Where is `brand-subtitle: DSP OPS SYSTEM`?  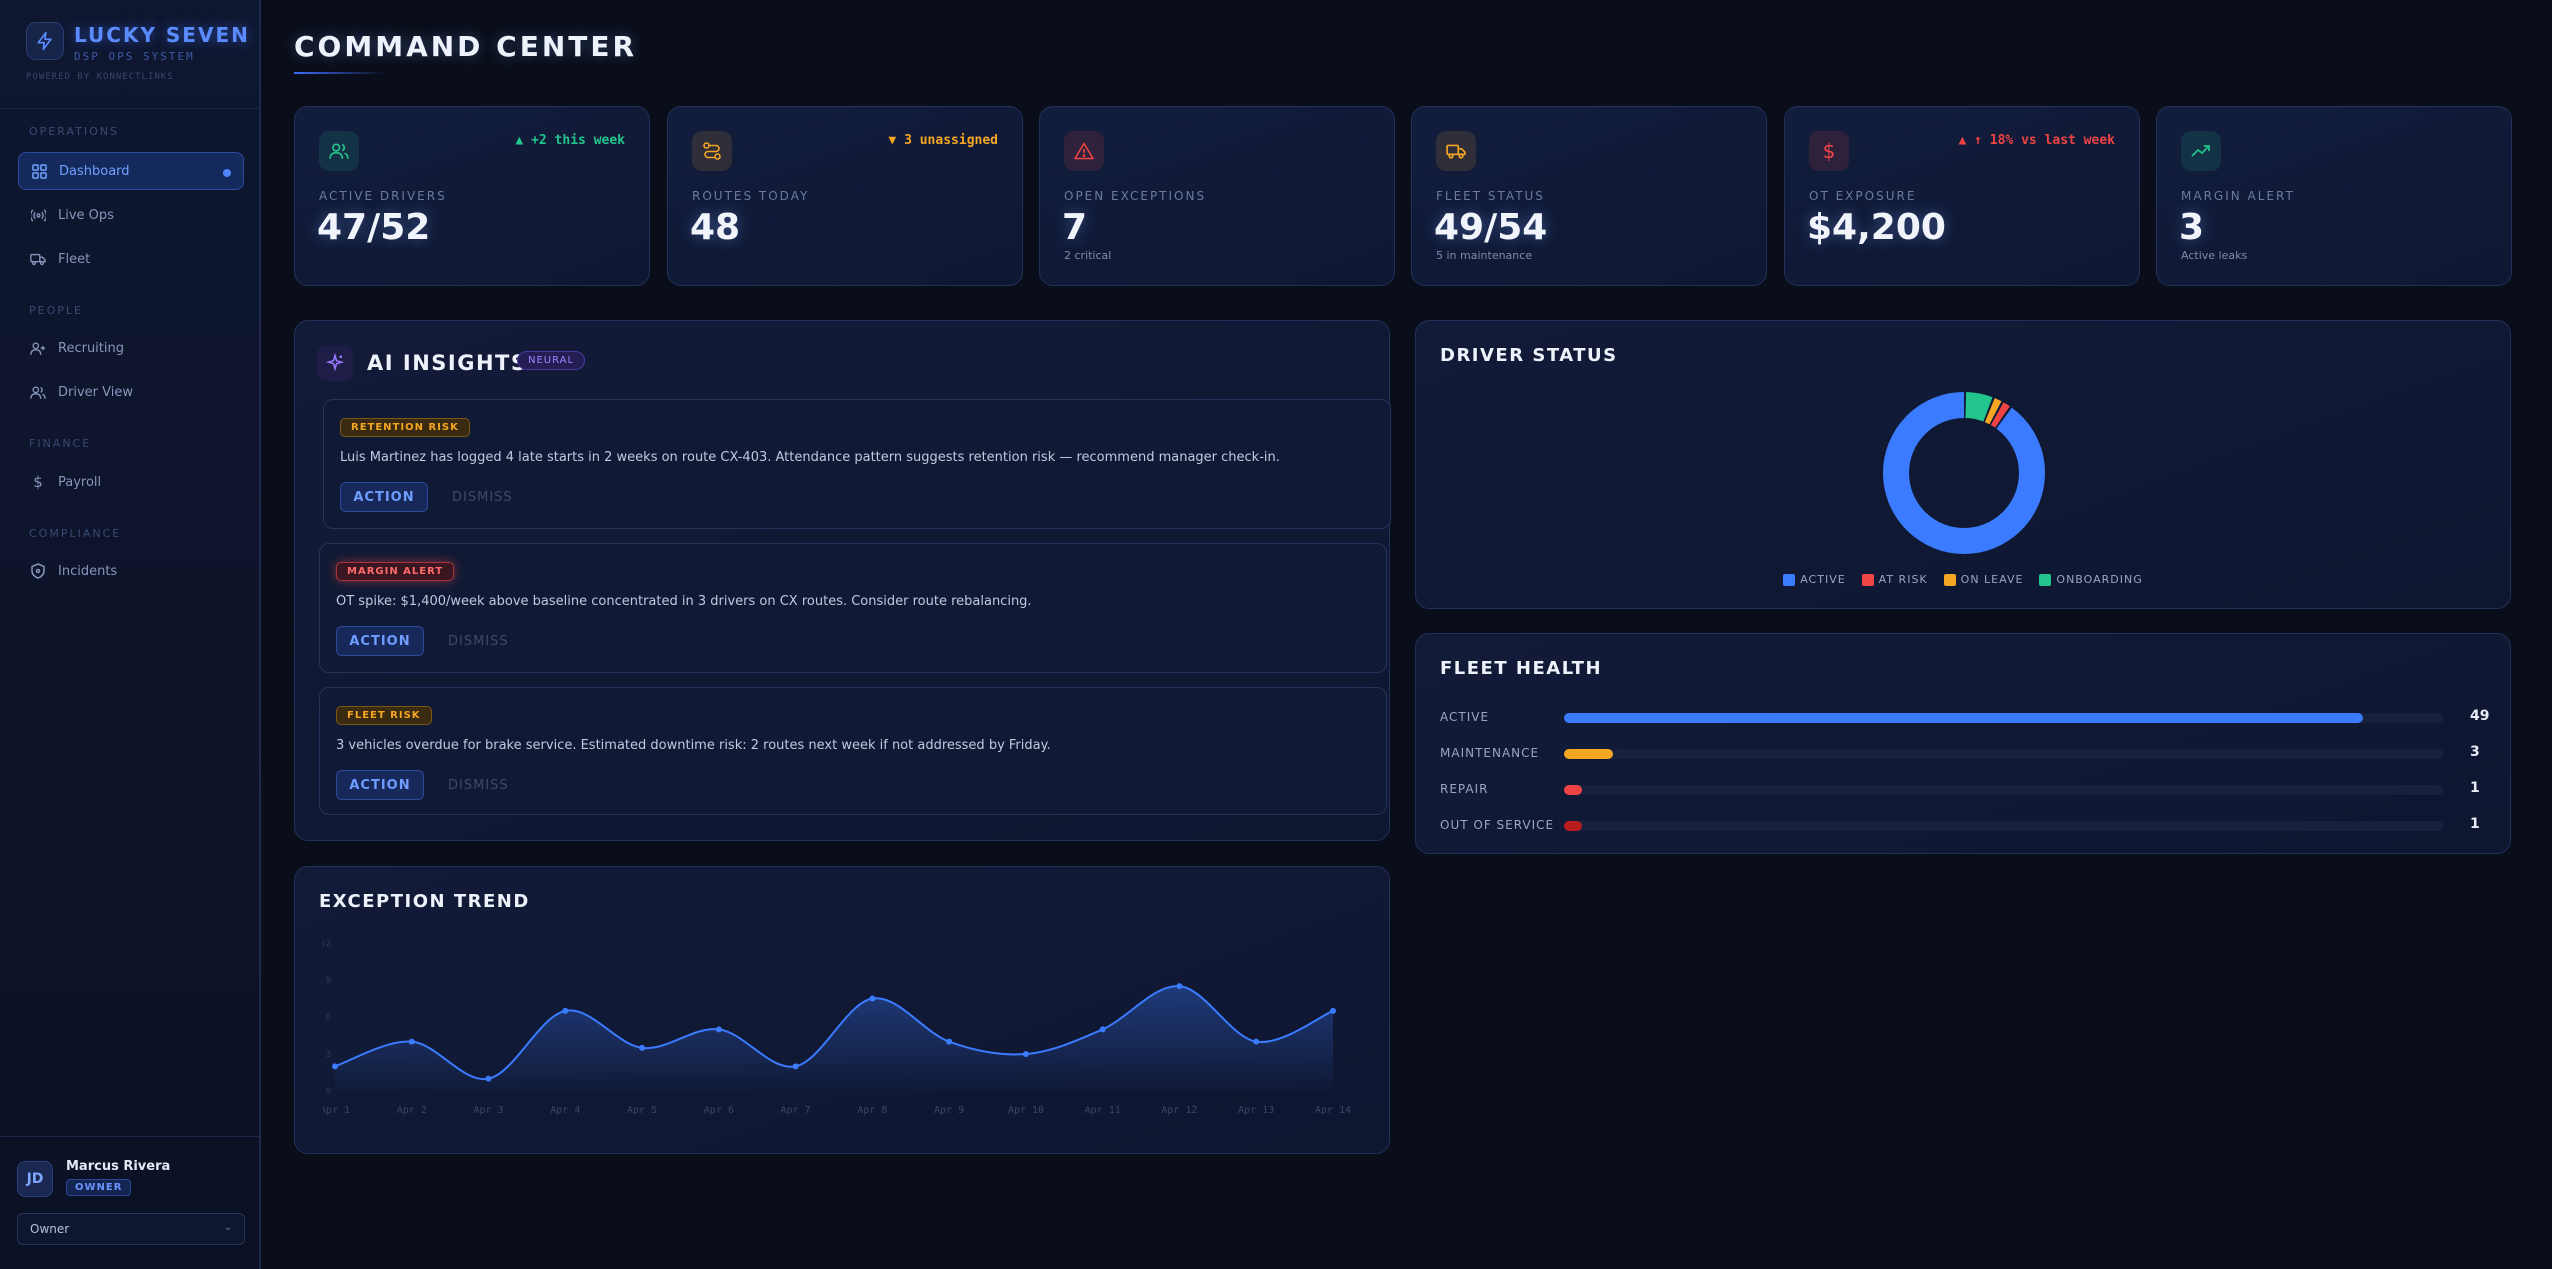 brand-subtitle: DSP OPS SYSTEM is located at coordinates (134, 56).